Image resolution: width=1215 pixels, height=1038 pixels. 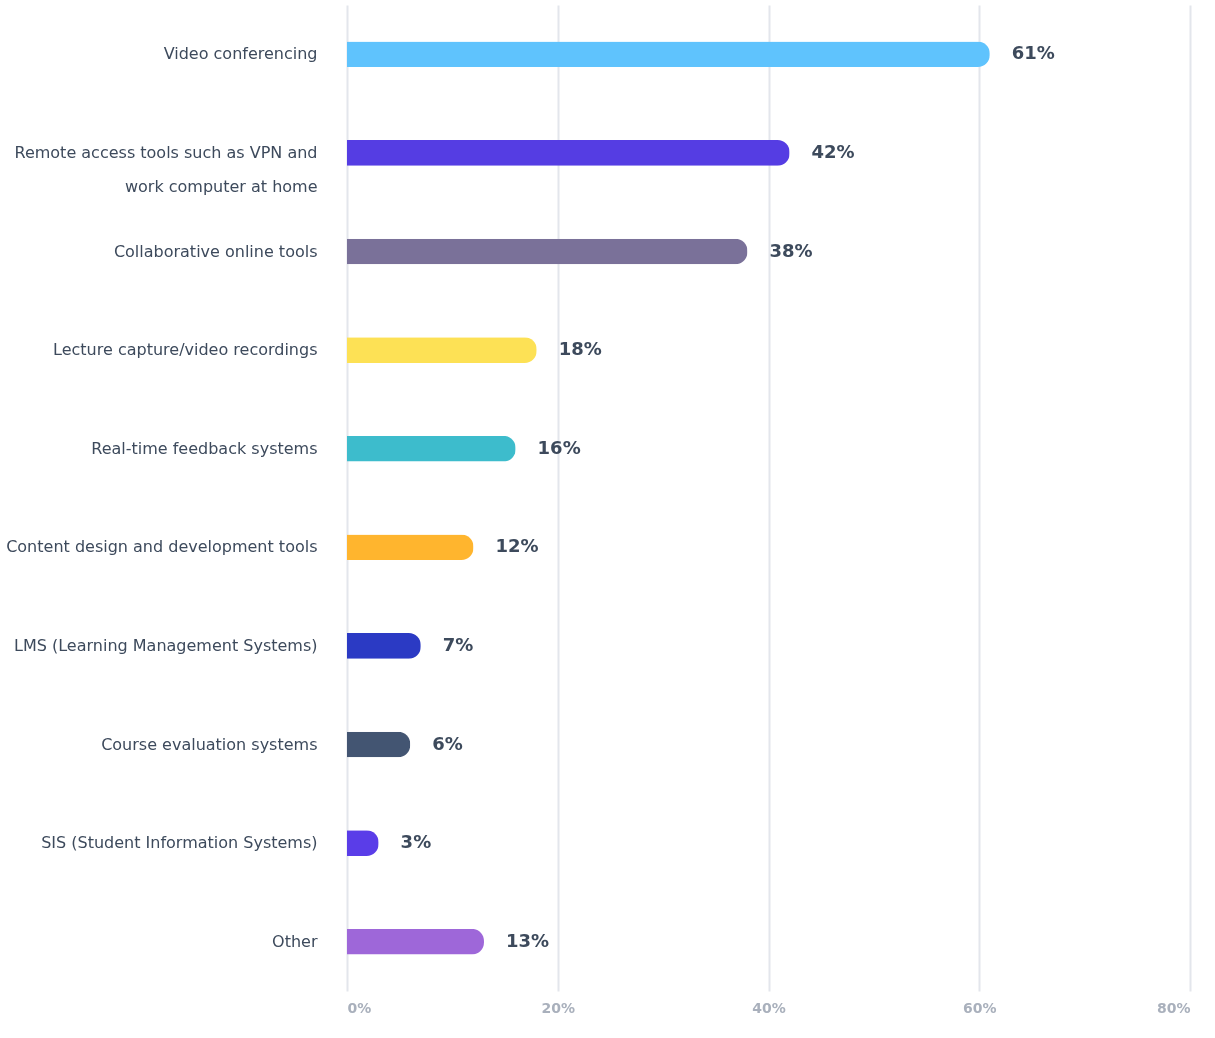 What do you see at coordinates (162, 547) in the screenshot?
I see `y-tick-label: Content design and development tools` at bounding box center [162, 547].